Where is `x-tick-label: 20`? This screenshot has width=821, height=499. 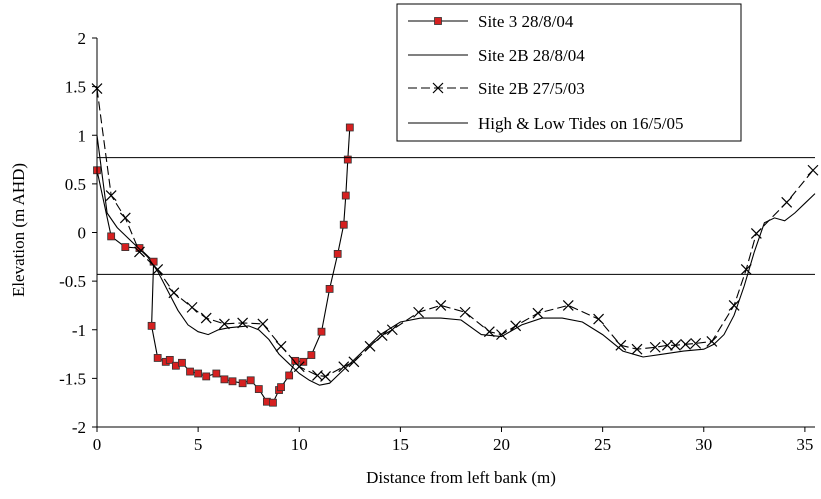 x-tick-label: 20 is located at coordinates (501, 444).